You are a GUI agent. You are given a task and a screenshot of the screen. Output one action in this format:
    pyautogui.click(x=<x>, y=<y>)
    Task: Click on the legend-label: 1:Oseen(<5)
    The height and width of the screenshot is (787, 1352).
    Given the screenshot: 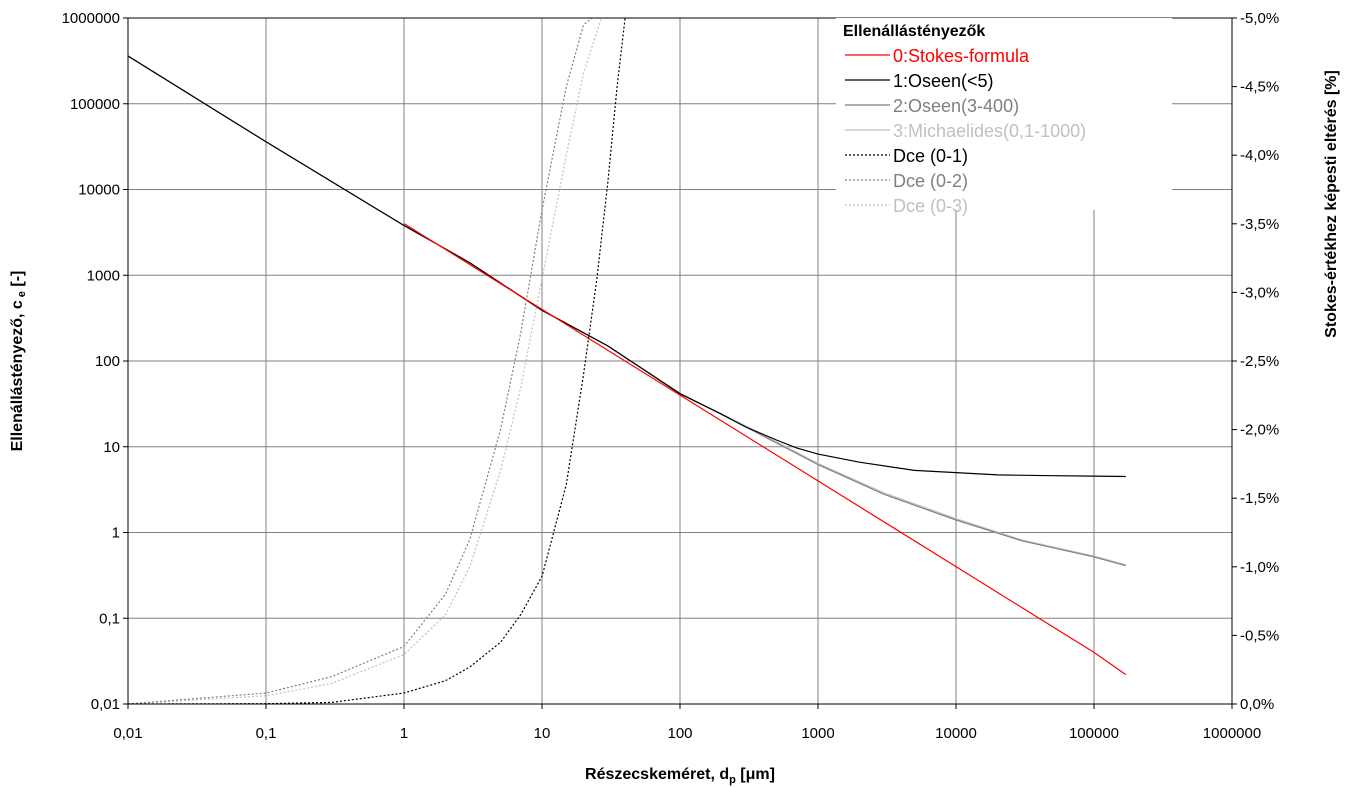 What is the action you would take?
    pyautogui.click(x=943, y=81)
    